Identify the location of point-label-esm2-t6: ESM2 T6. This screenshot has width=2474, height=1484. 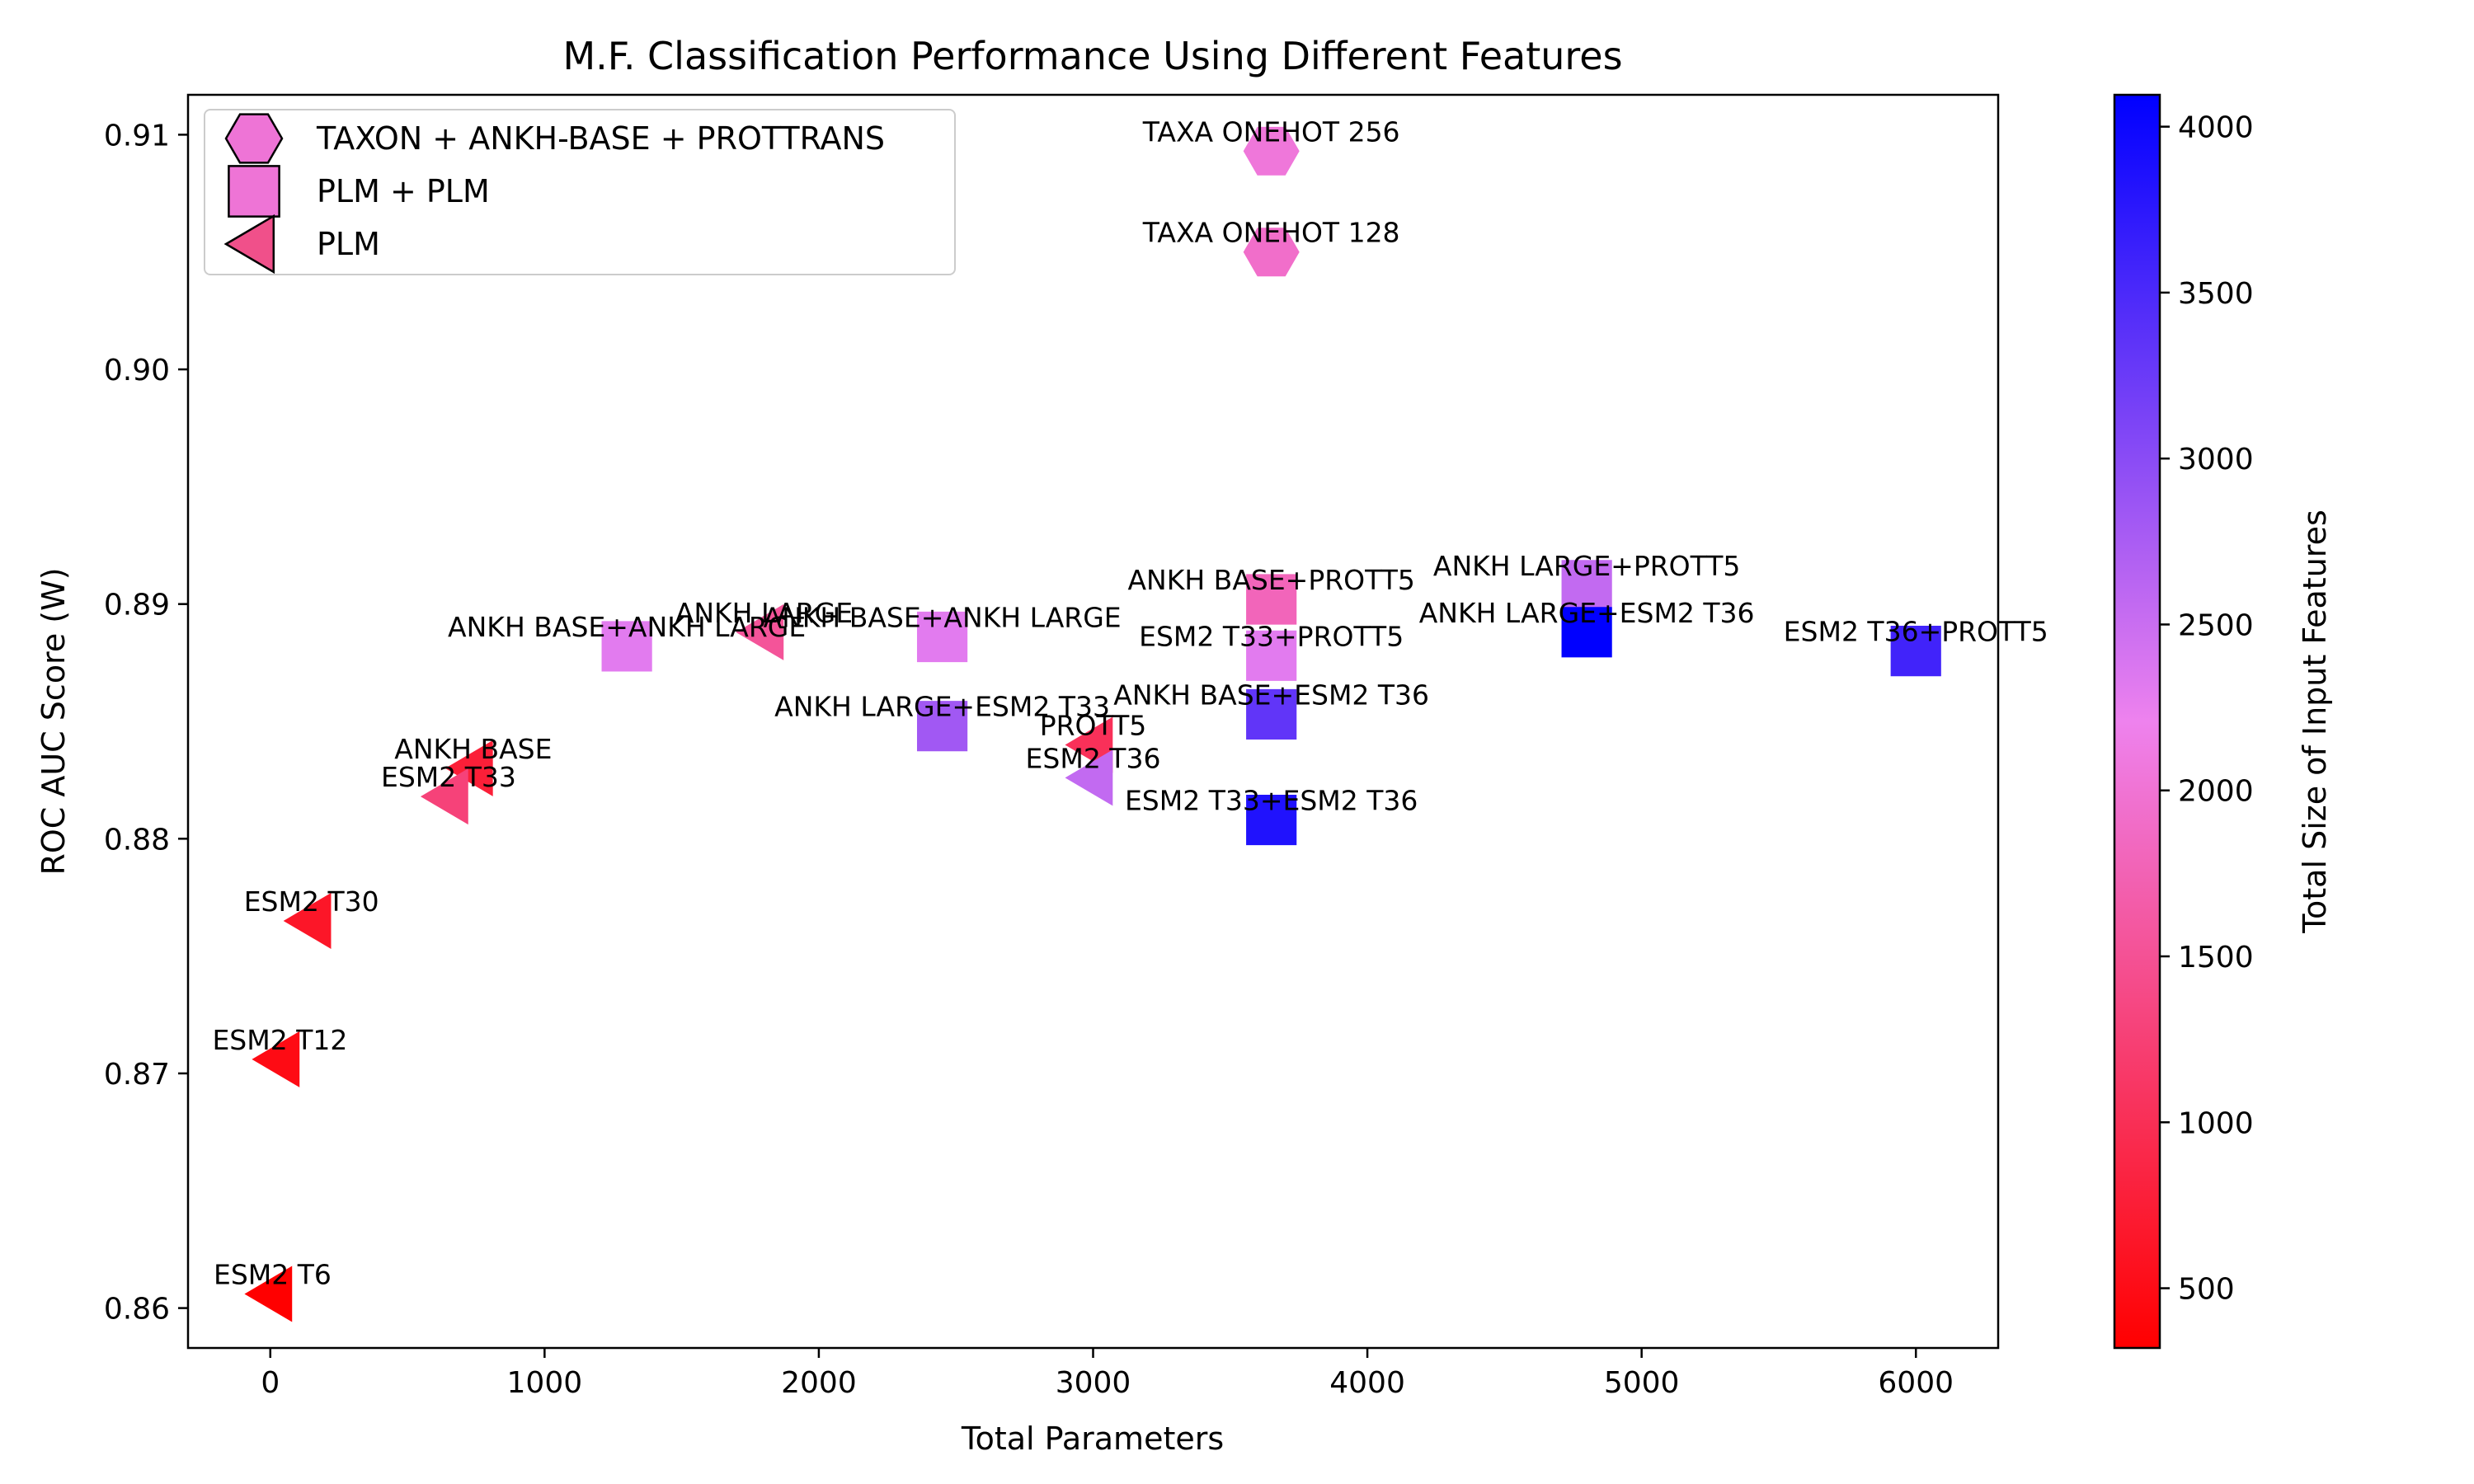
(273, 1275).